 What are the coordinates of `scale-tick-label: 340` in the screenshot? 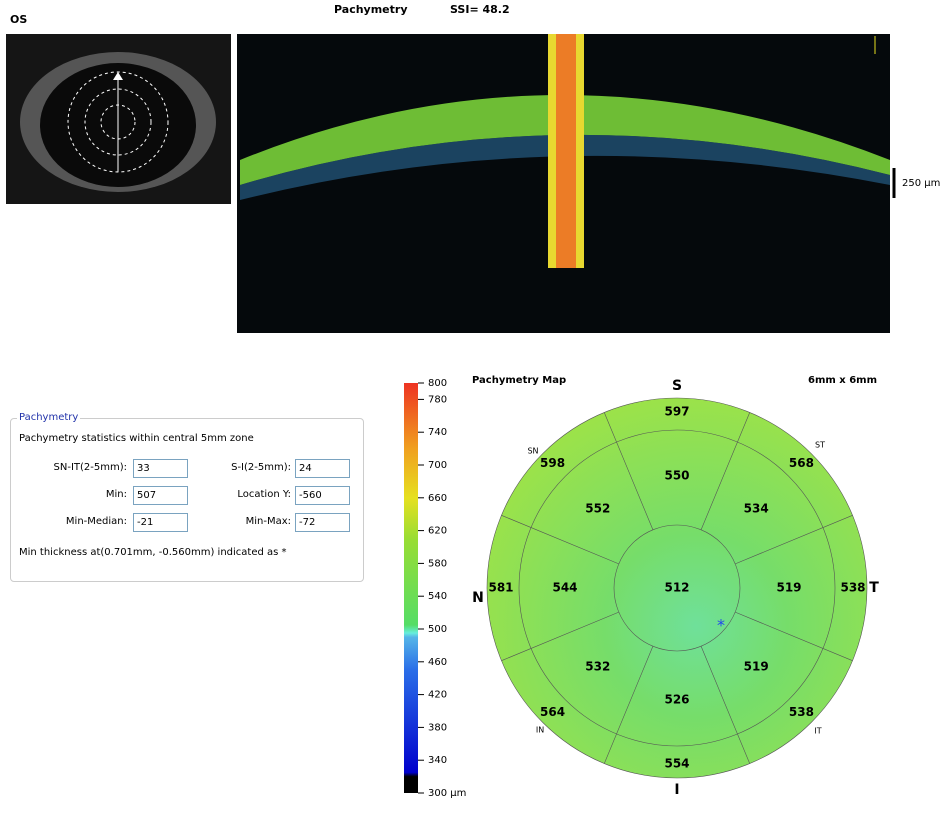 It's located at (437, 760).